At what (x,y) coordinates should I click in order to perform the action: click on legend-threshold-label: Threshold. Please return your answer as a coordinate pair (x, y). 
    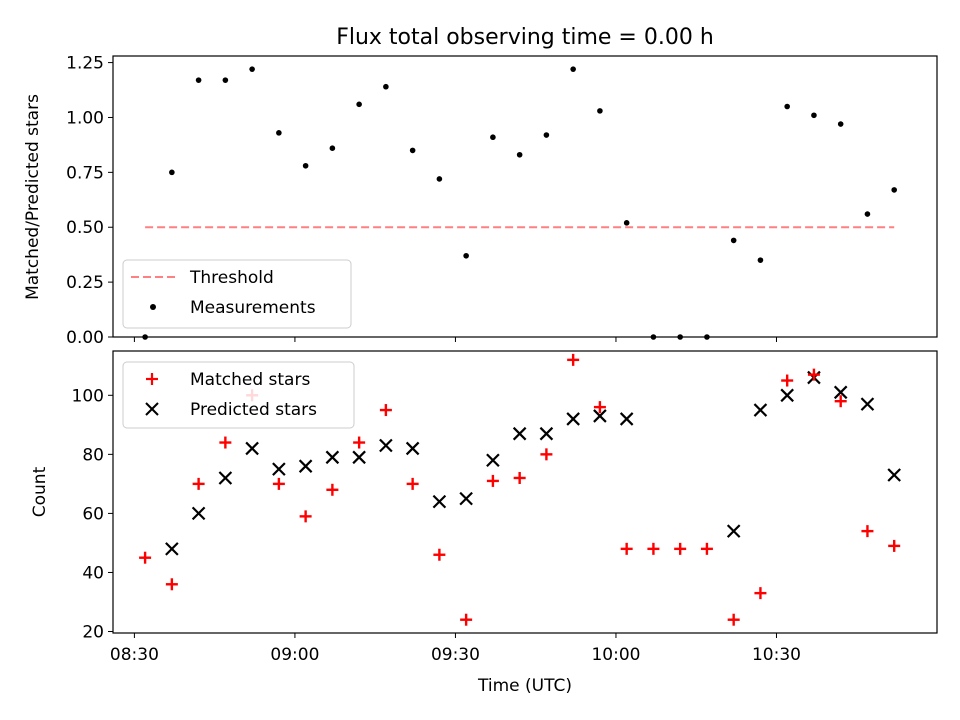
    Looking at the image, I should click on (231, 278).